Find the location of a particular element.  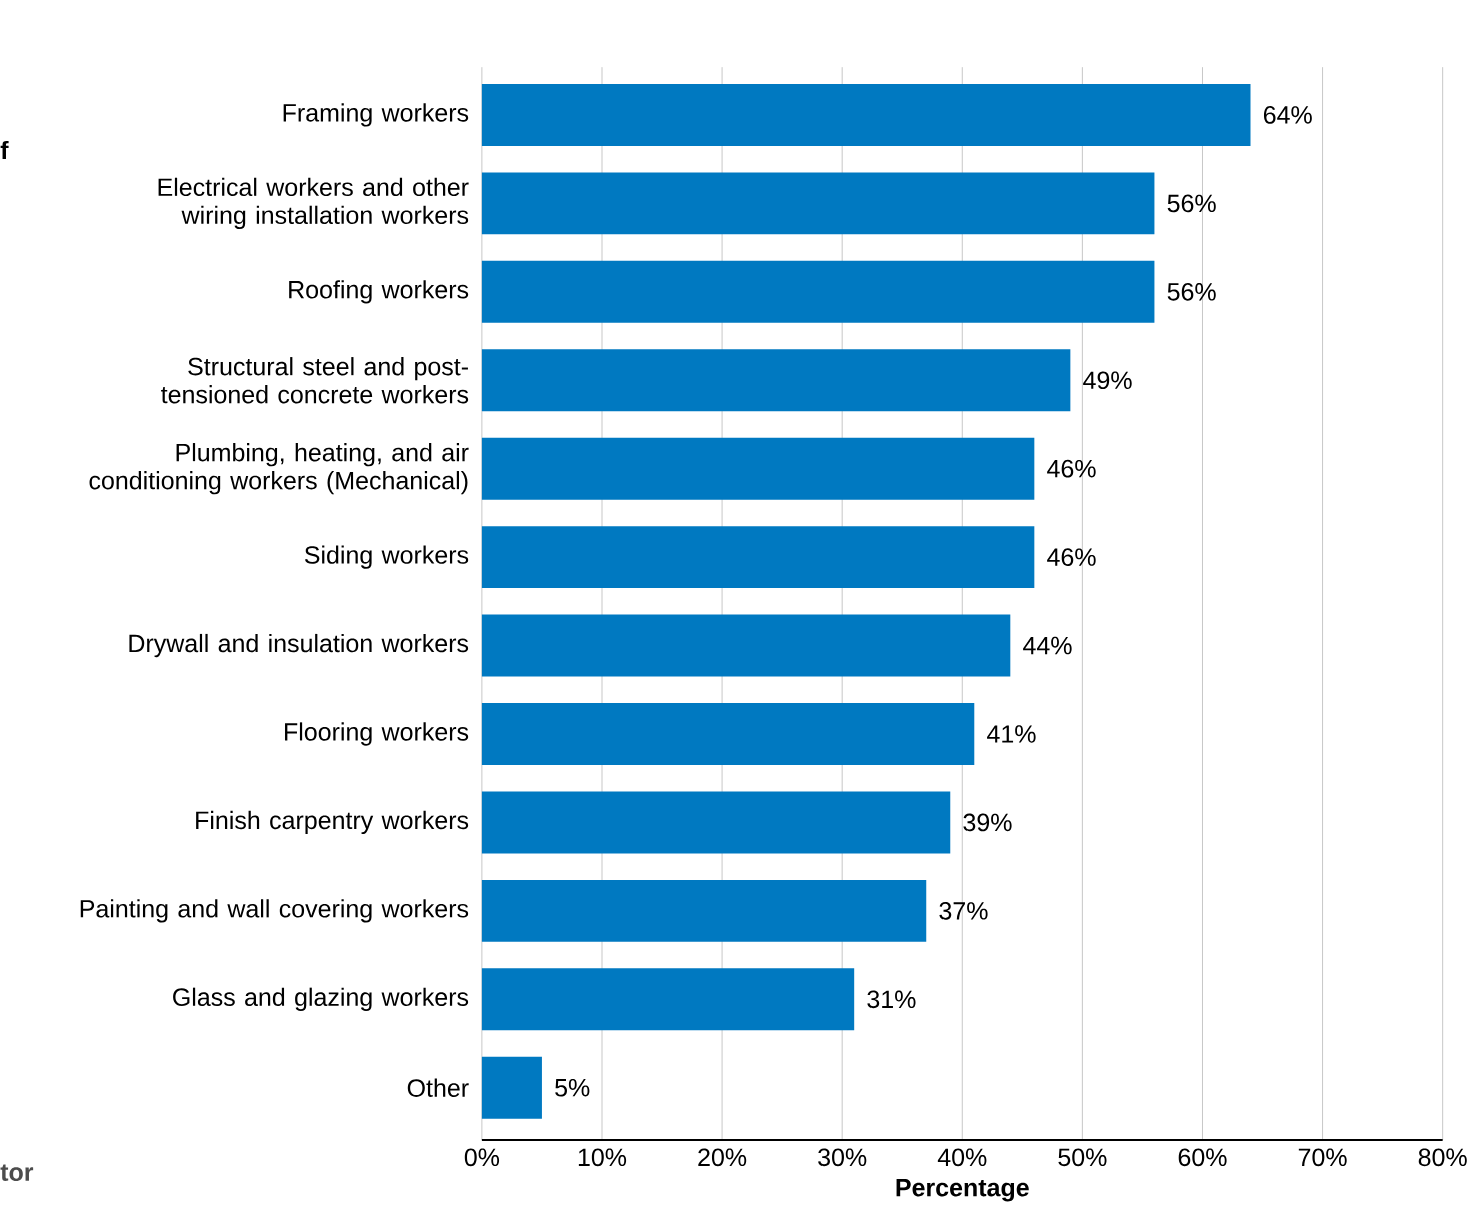

x-axis-title: Percentage is located at coordinates (962, 1190).